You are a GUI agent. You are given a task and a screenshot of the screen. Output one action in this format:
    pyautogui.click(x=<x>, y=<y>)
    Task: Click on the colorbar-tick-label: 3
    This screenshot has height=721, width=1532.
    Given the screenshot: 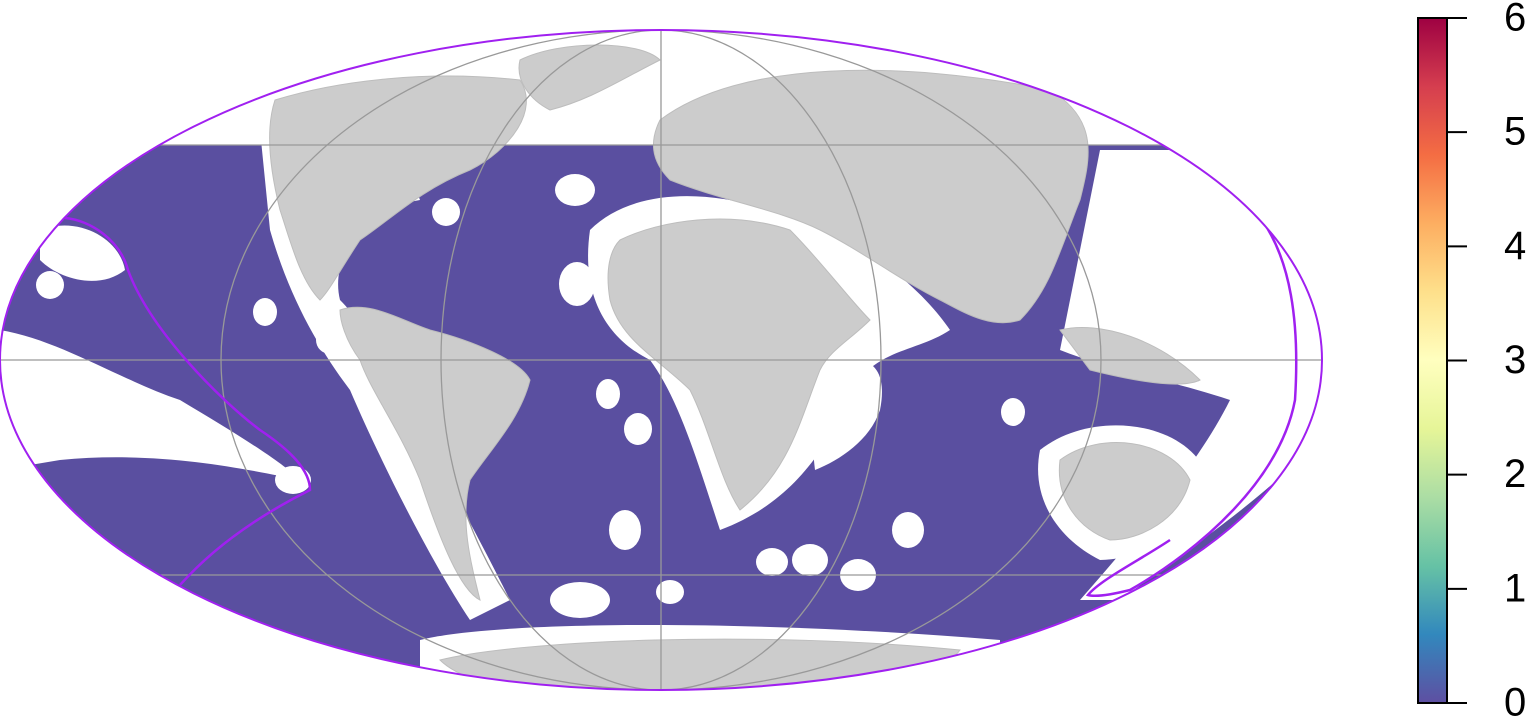 What is the action you would take?
    pyautogui.click(x=1515, y=360)
    